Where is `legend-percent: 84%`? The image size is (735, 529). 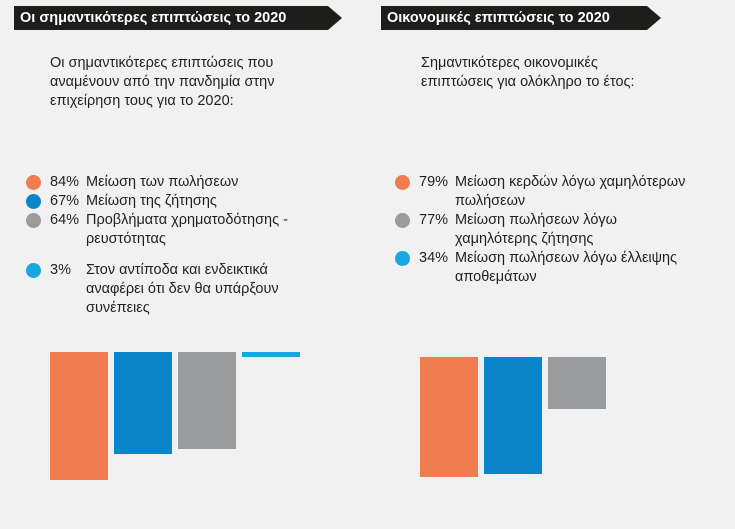 legend-percent: 84% is located at coordinates (65, 182).